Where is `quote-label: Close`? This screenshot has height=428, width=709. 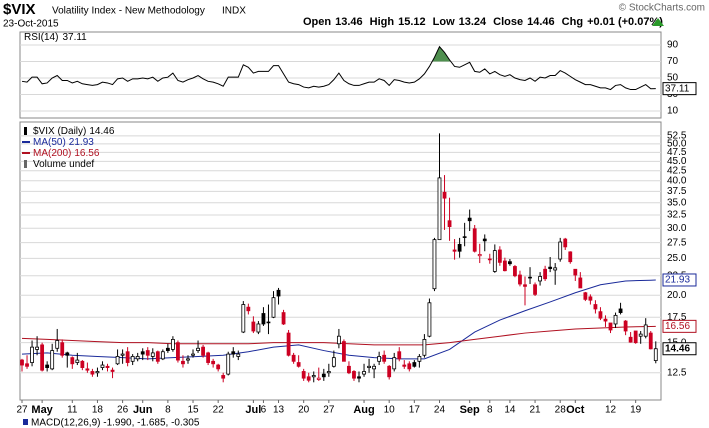 quote-label: Close is located at coordinates (508, 22).